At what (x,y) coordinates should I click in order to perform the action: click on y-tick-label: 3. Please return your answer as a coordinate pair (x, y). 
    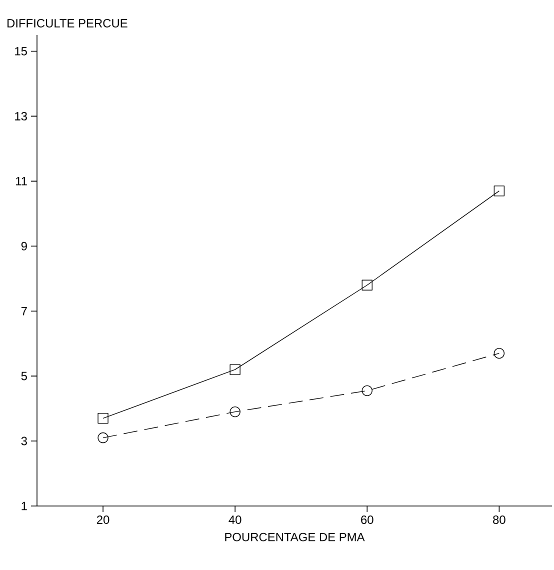
    Looking at the image, I should click on (24, 441).